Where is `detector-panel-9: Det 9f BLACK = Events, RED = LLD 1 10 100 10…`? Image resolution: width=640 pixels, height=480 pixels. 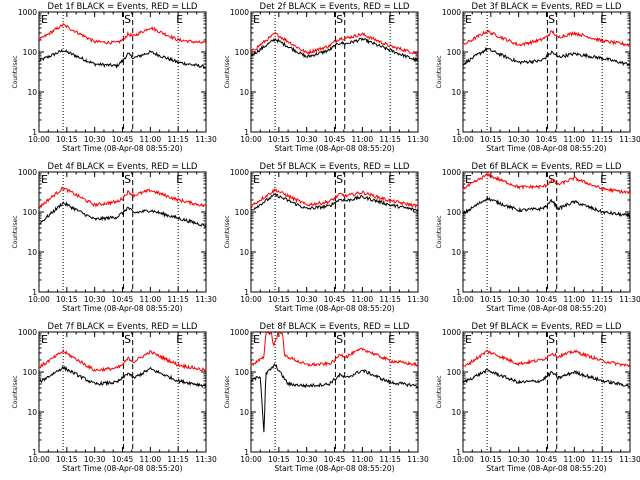 detector-panel-9: Det 9f BLACK = Events, RED = LLD 1 10 100 10… is located at coordinates (538, 397).